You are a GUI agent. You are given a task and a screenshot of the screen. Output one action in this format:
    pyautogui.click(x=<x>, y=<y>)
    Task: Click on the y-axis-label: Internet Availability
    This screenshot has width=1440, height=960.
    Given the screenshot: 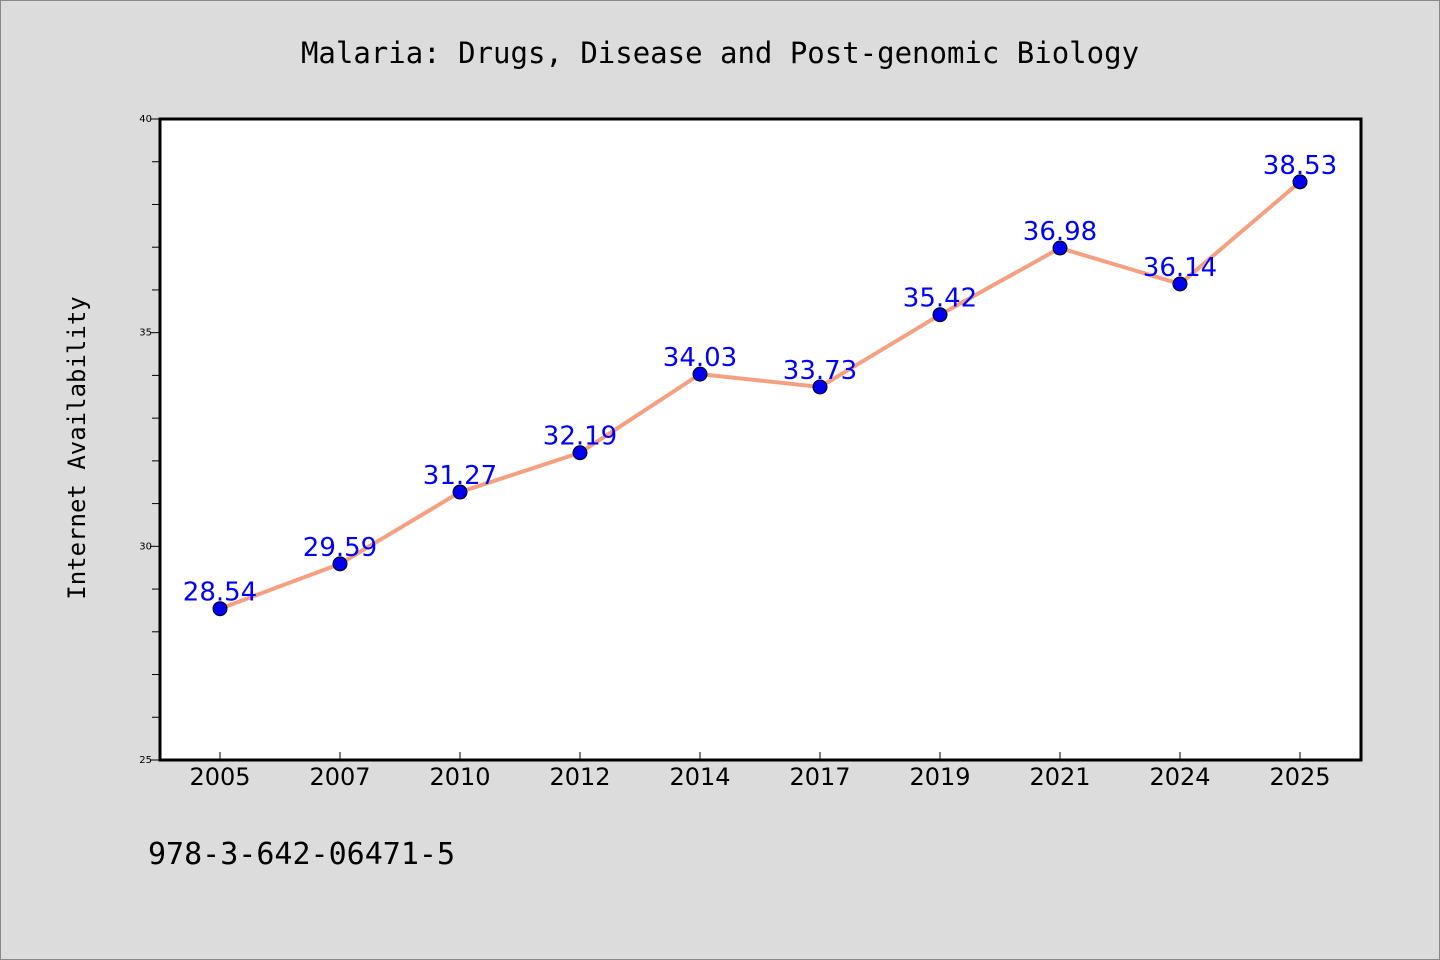 What is the action you would take?
    pyautogui.click(x=77, y=447)
    